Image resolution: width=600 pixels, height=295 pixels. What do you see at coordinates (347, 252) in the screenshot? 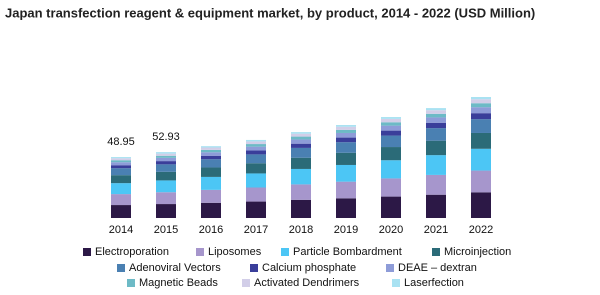
I see `legend-label: Particle Bombardment` at bounding box center [347, 252].